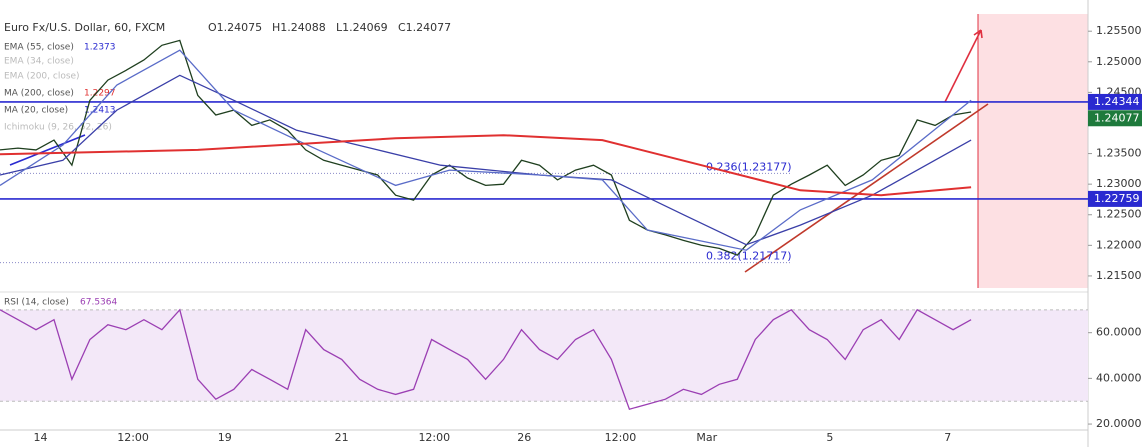  What do you see at coordinates (225, 437) in the screenshot?
I see `x-tick-label: 19` at bounding box center [225, 437].